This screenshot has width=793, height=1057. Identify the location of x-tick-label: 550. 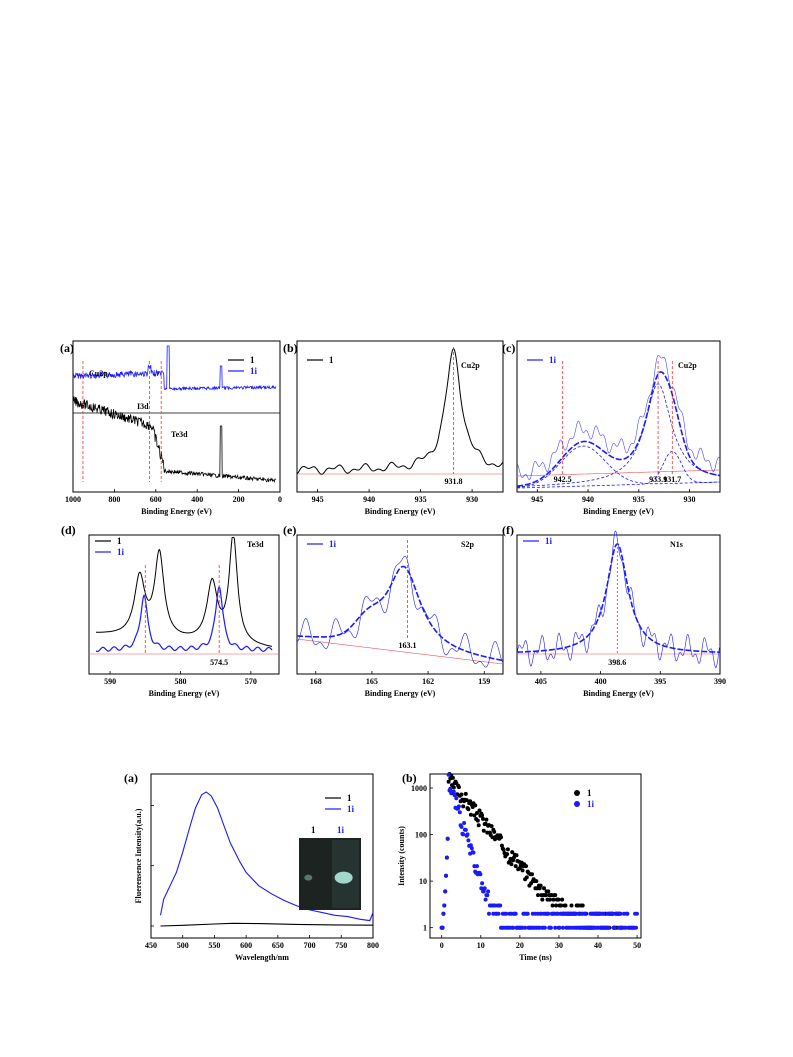
(214, 945).